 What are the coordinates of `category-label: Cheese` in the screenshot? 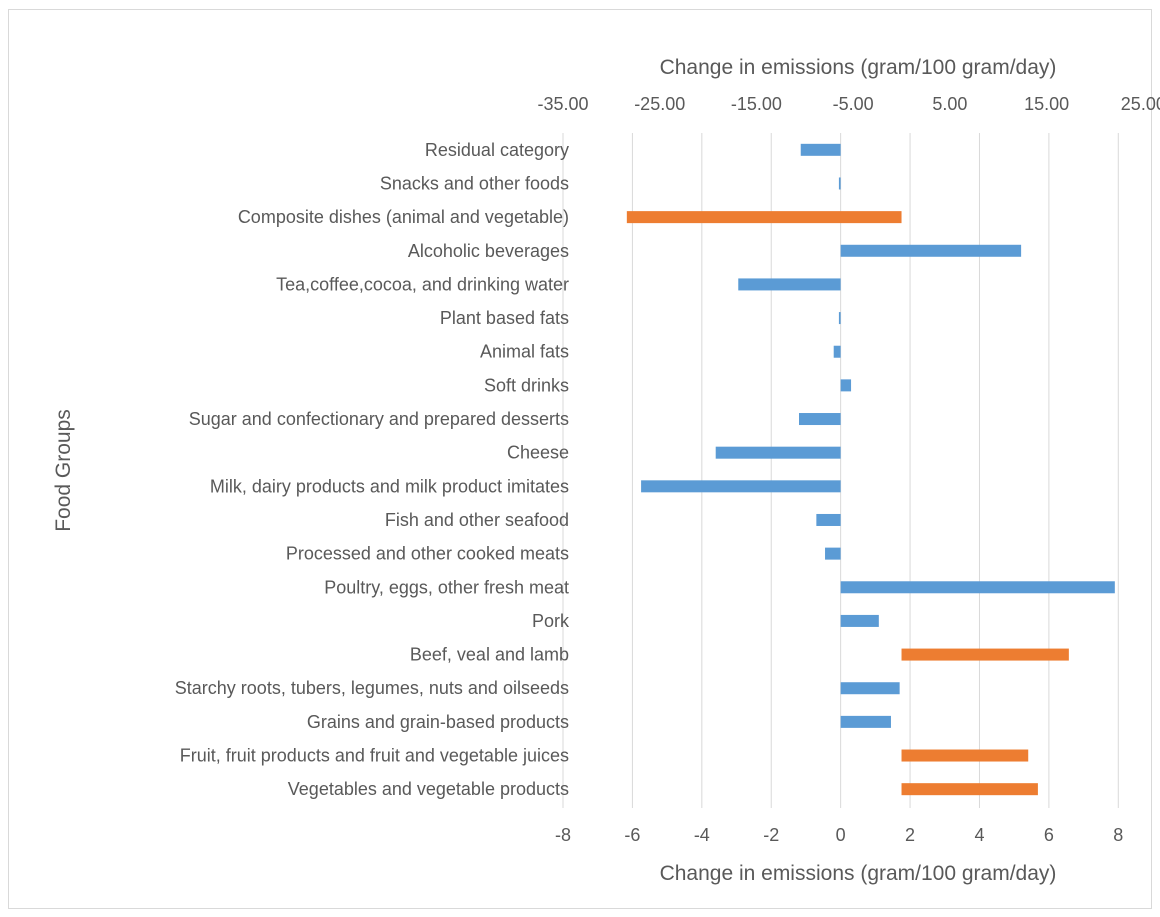 It's located at (538, 453).